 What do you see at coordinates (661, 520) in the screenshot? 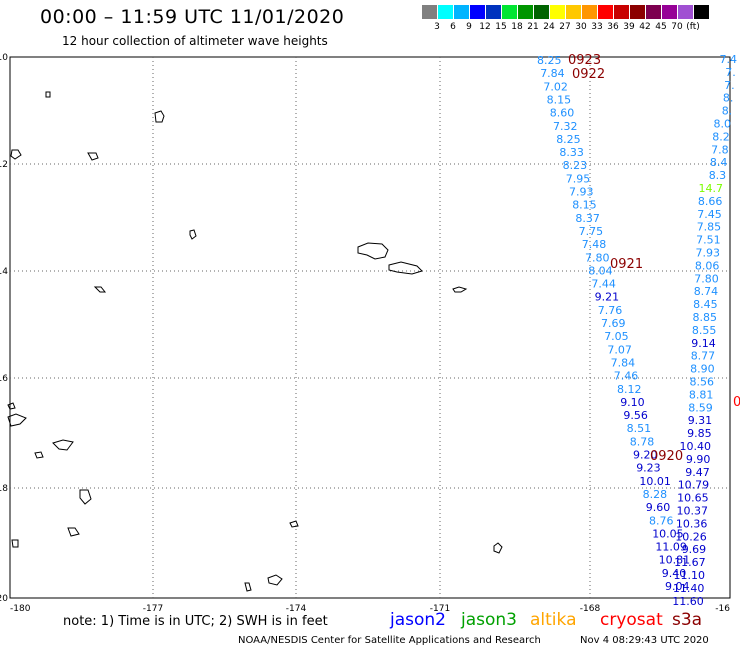
I see `track-value: 8.76` at bounding box center [661, 520].